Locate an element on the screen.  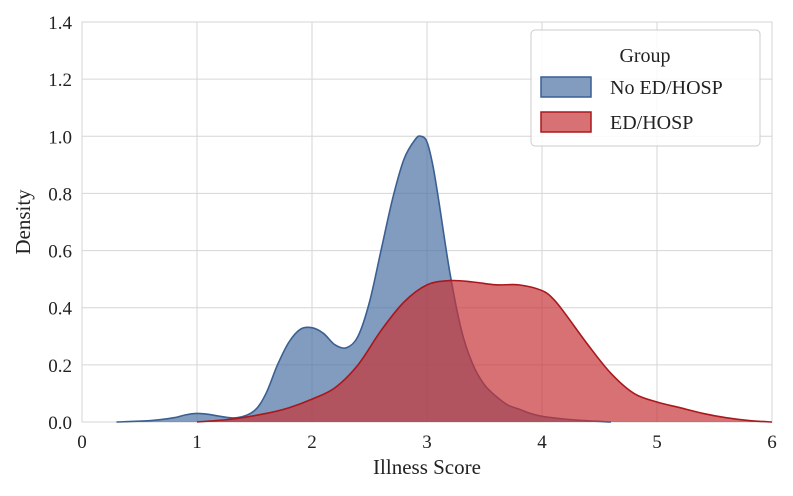
y-tick-label: 0.0 is located at coordinates (60, 423).